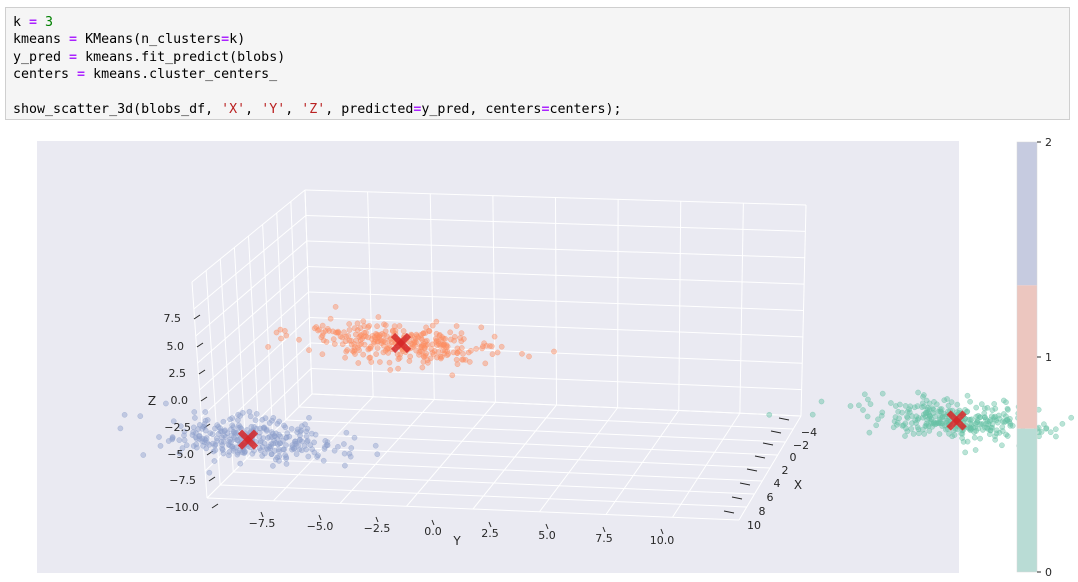  Describe the element at coordinates (117, 109) in the screenshot. I see `code-token: show_scatter_3d(blobs_df,` at that location.